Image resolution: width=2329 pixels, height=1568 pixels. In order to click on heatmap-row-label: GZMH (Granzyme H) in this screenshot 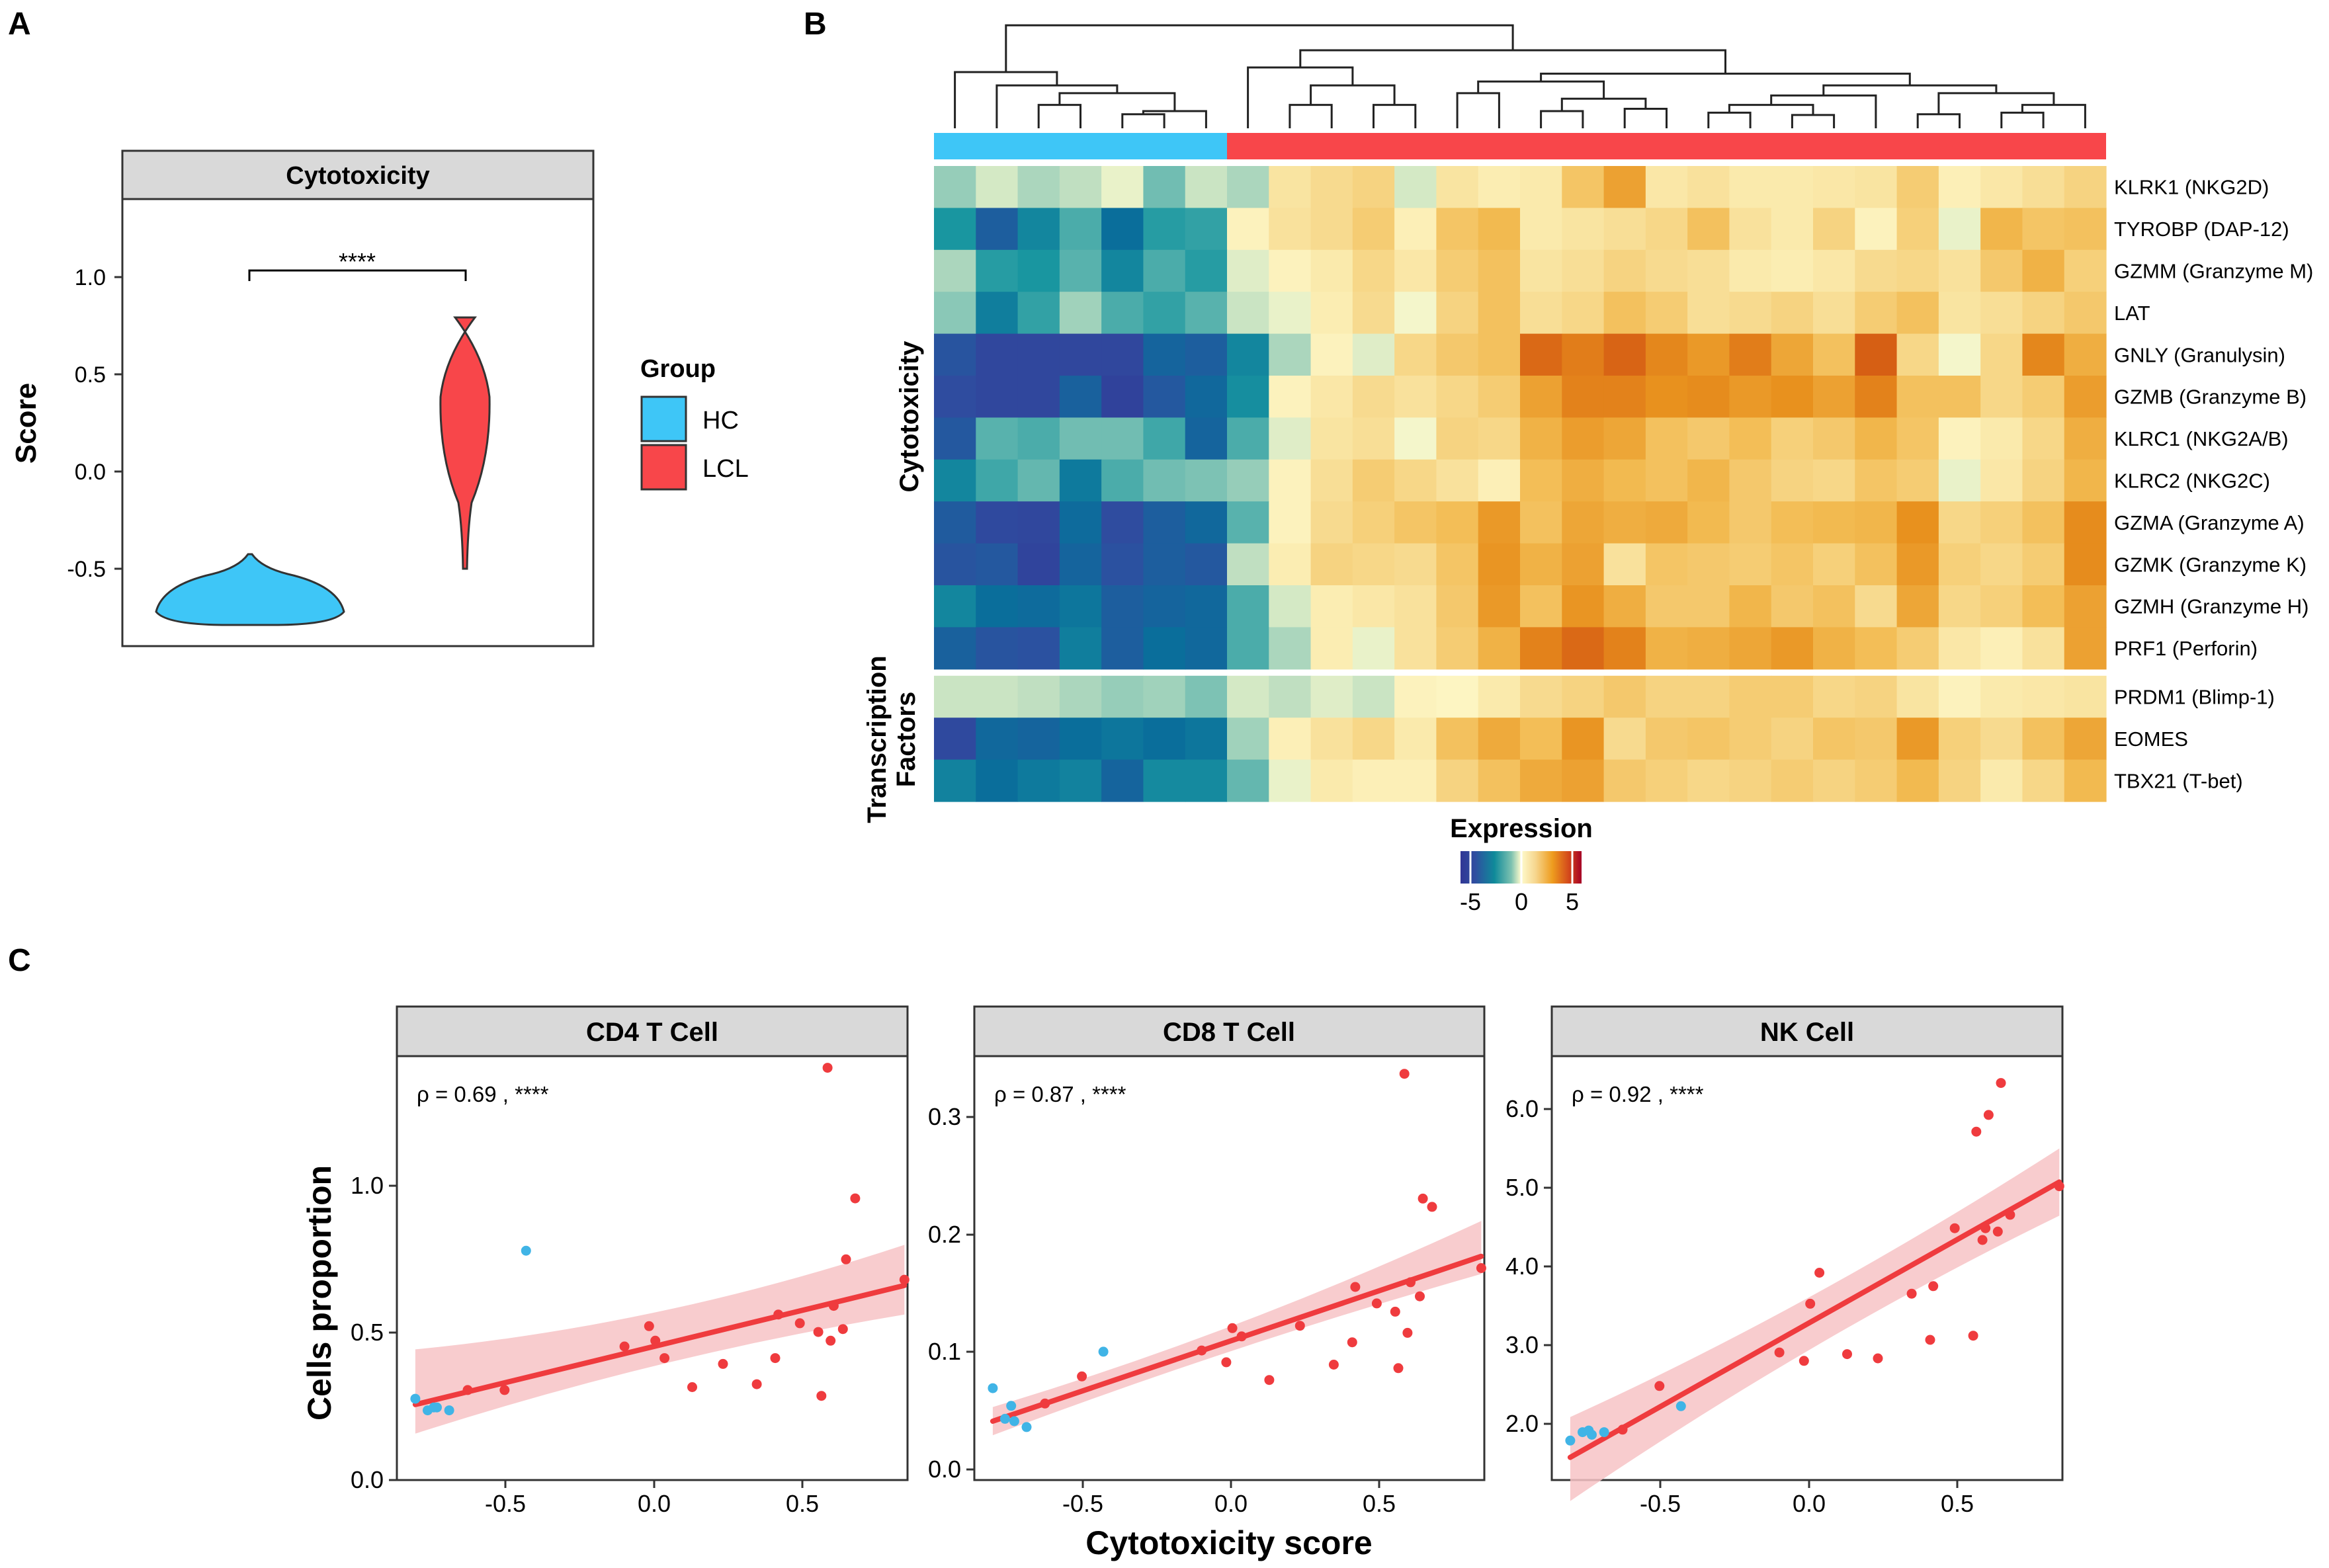, I will do `click(2211, 606)`.